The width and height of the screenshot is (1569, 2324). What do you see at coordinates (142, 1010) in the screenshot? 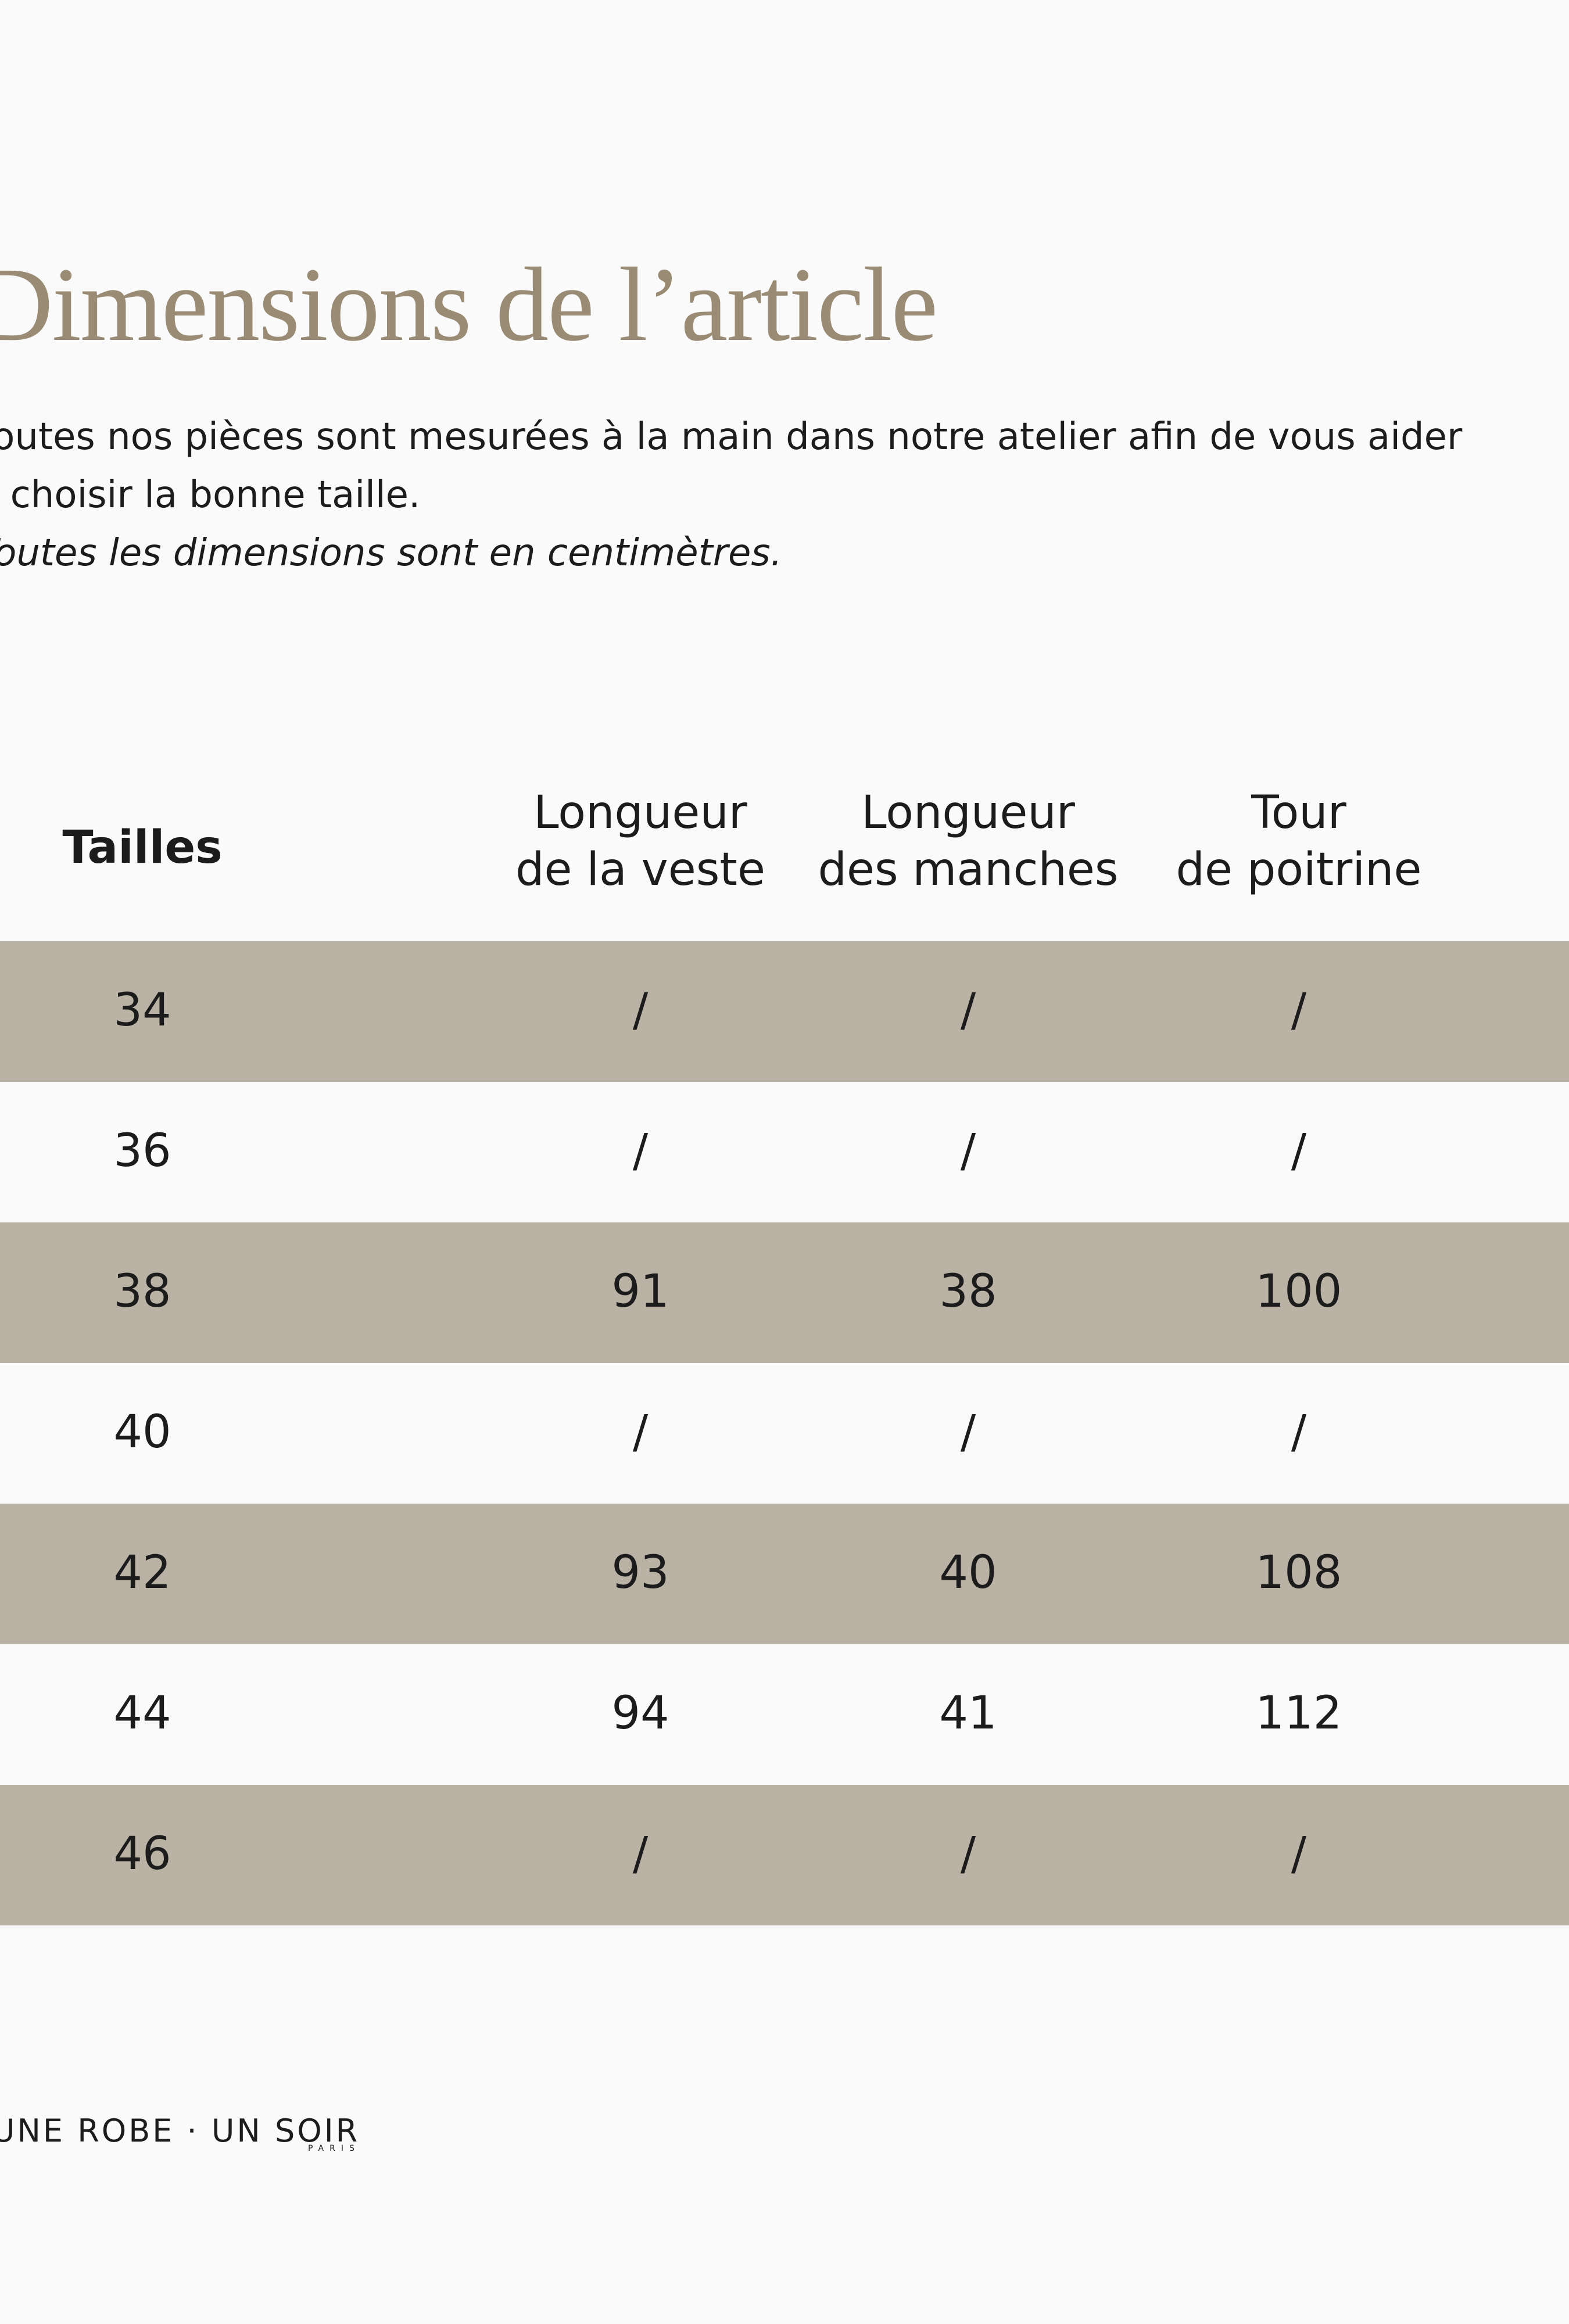
I see `table-cell: 34` at bounding box center [142, 1010].